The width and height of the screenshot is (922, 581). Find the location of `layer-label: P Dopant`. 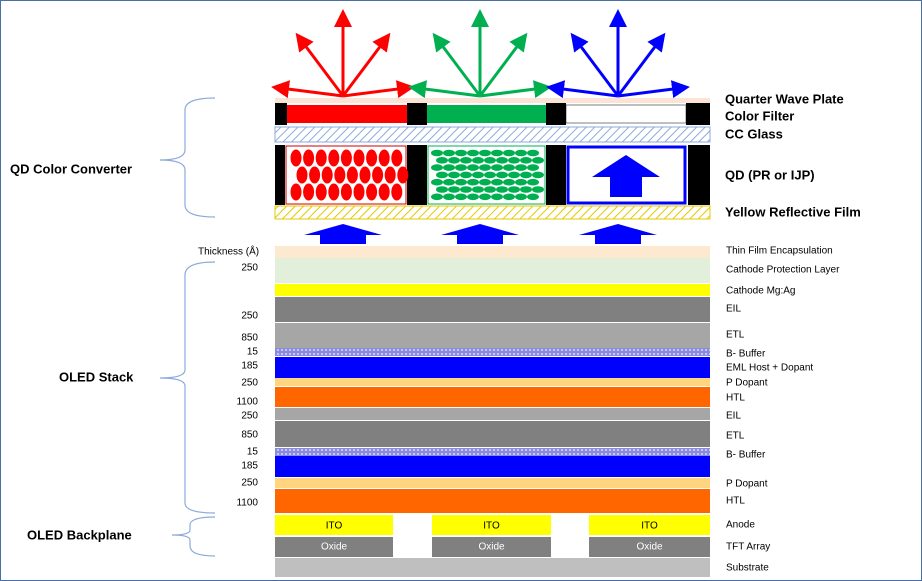

layer-label: P Dopant is located at coordinates (747, 484).